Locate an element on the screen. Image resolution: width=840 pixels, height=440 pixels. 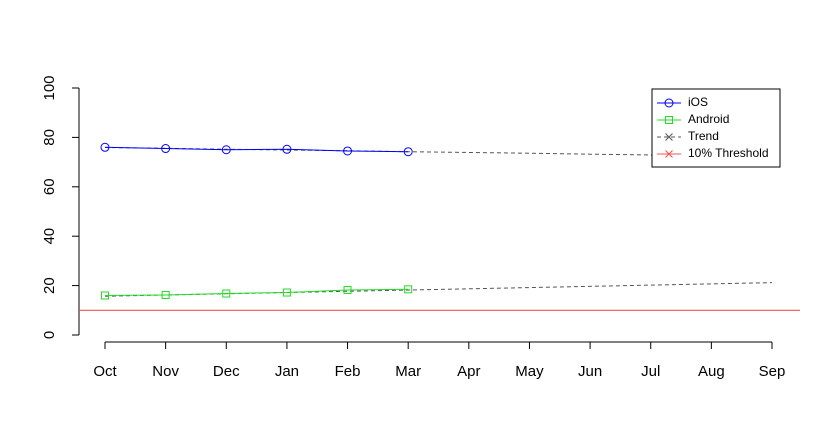
trend-line is located at coordinates (438, 289).